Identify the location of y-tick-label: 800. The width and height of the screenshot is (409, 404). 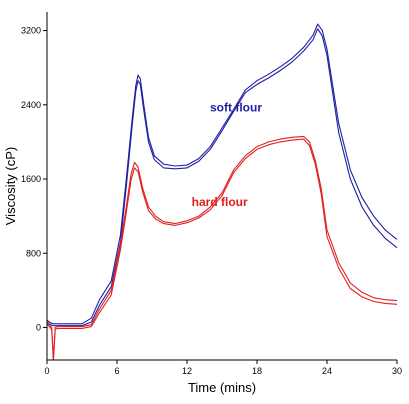
(33, 253).